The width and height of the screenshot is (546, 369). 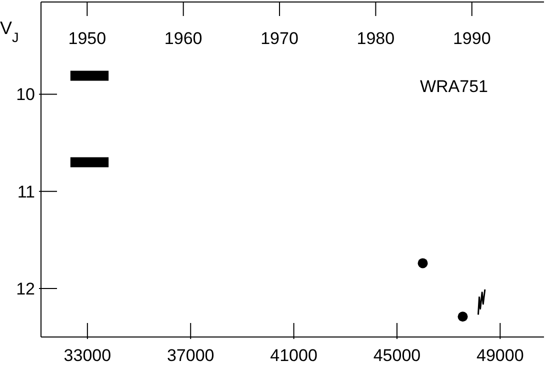 I want to click on x2-tick-label: 1990, so click(x=471, y=38).